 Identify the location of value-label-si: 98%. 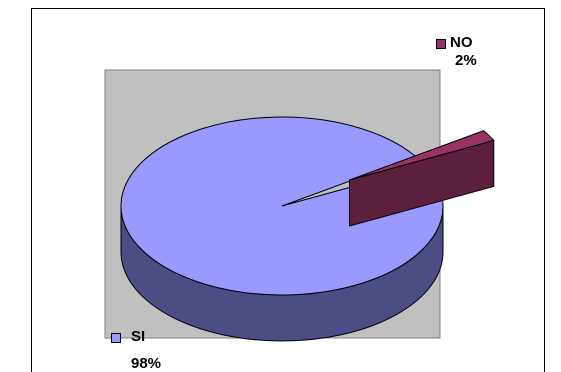
(146, 363).